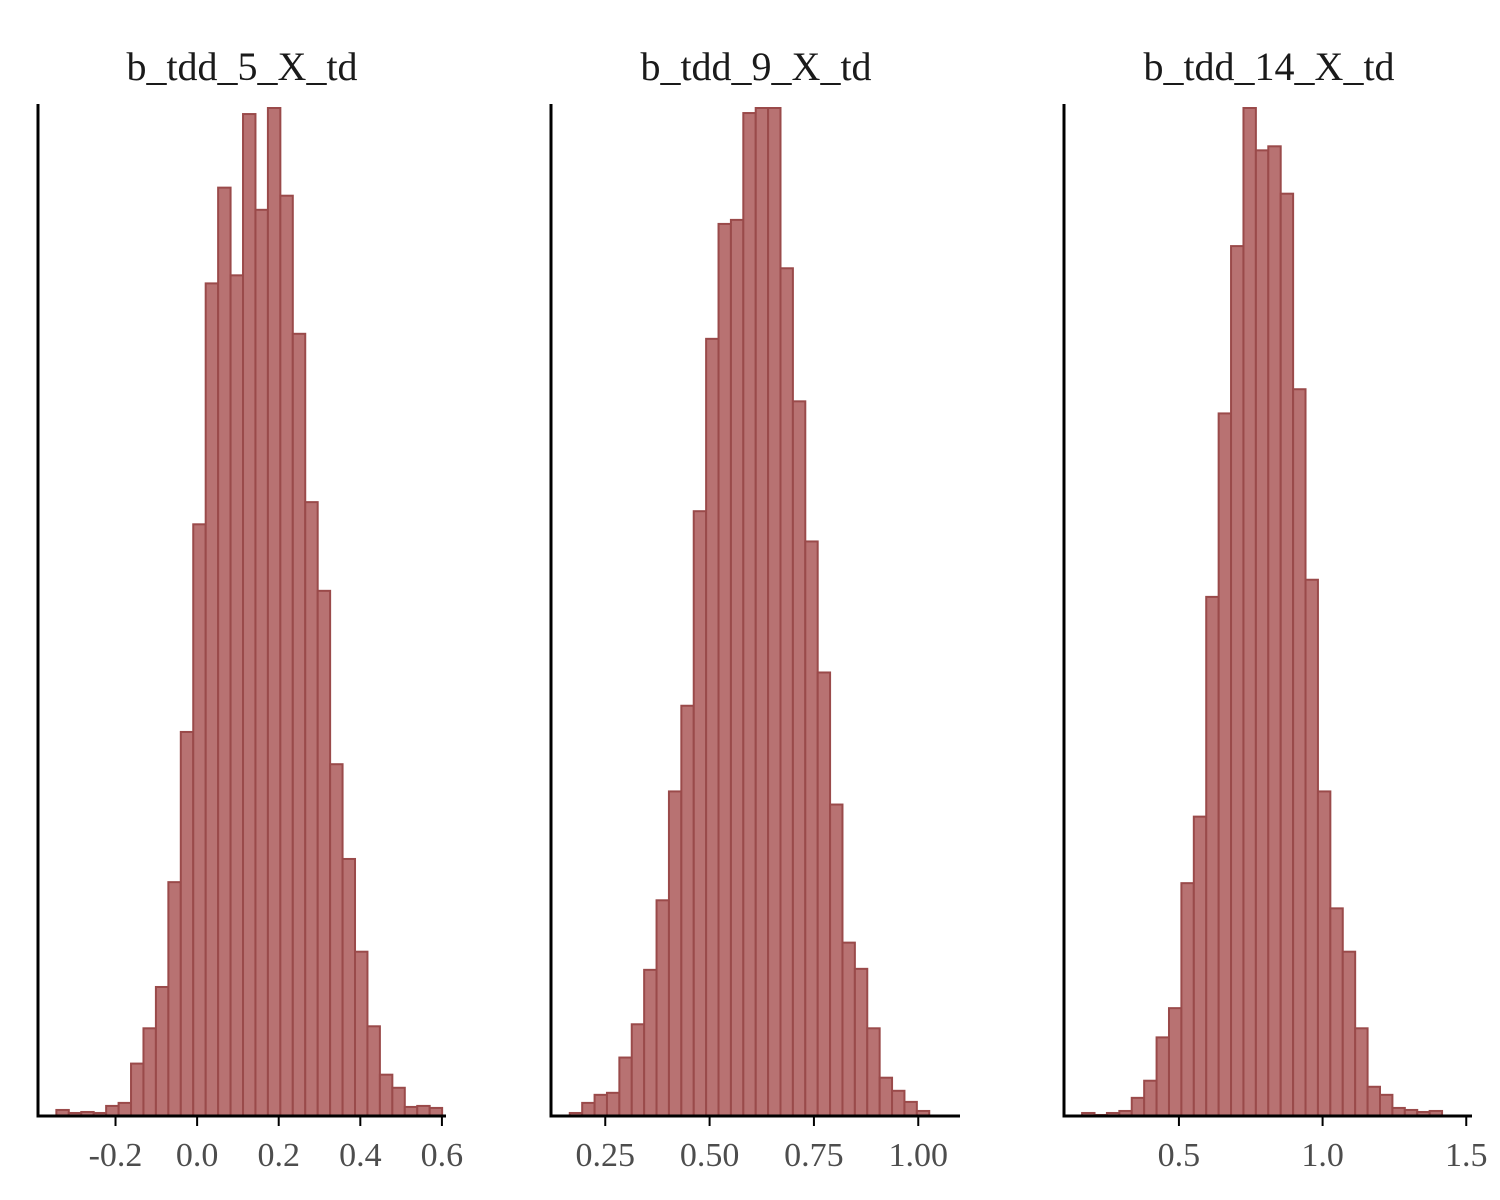 The image size is (1500, 1200). I want to click on x-tick-label: 1.00, so click(919, 1155).